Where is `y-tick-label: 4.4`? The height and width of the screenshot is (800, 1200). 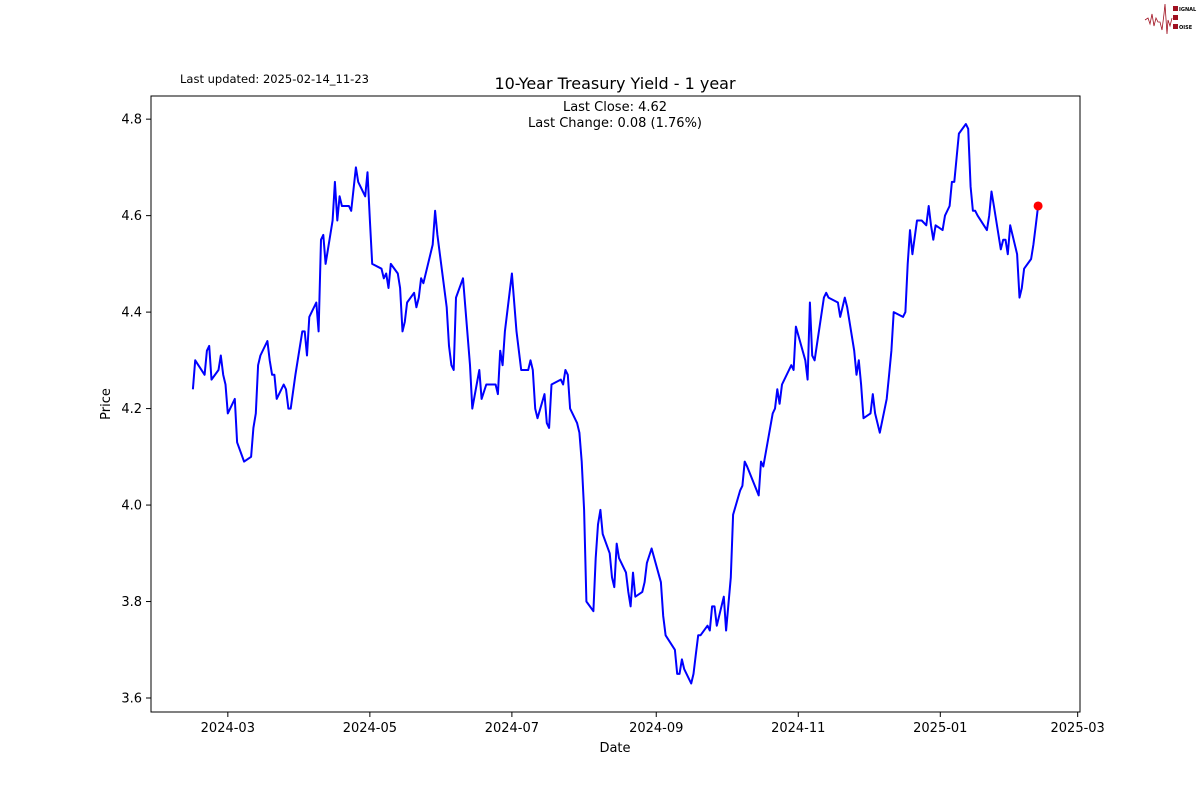
y-tick-label: 4.4 is located at coordinates (131, 313).